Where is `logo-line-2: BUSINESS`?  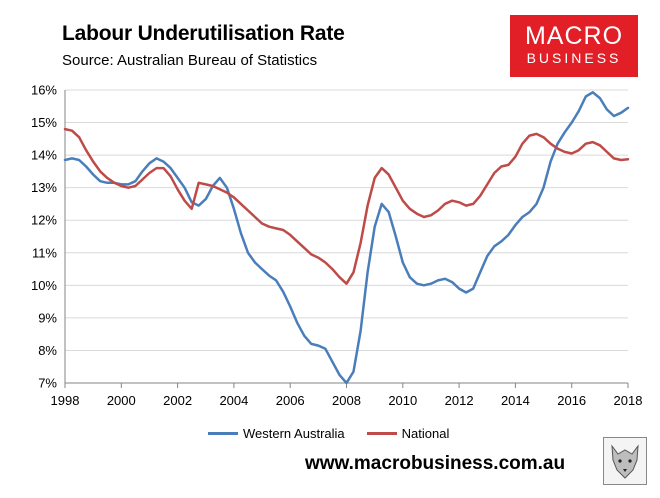
logo-line-2: BUSINESS is located at coordinates (574, 58).